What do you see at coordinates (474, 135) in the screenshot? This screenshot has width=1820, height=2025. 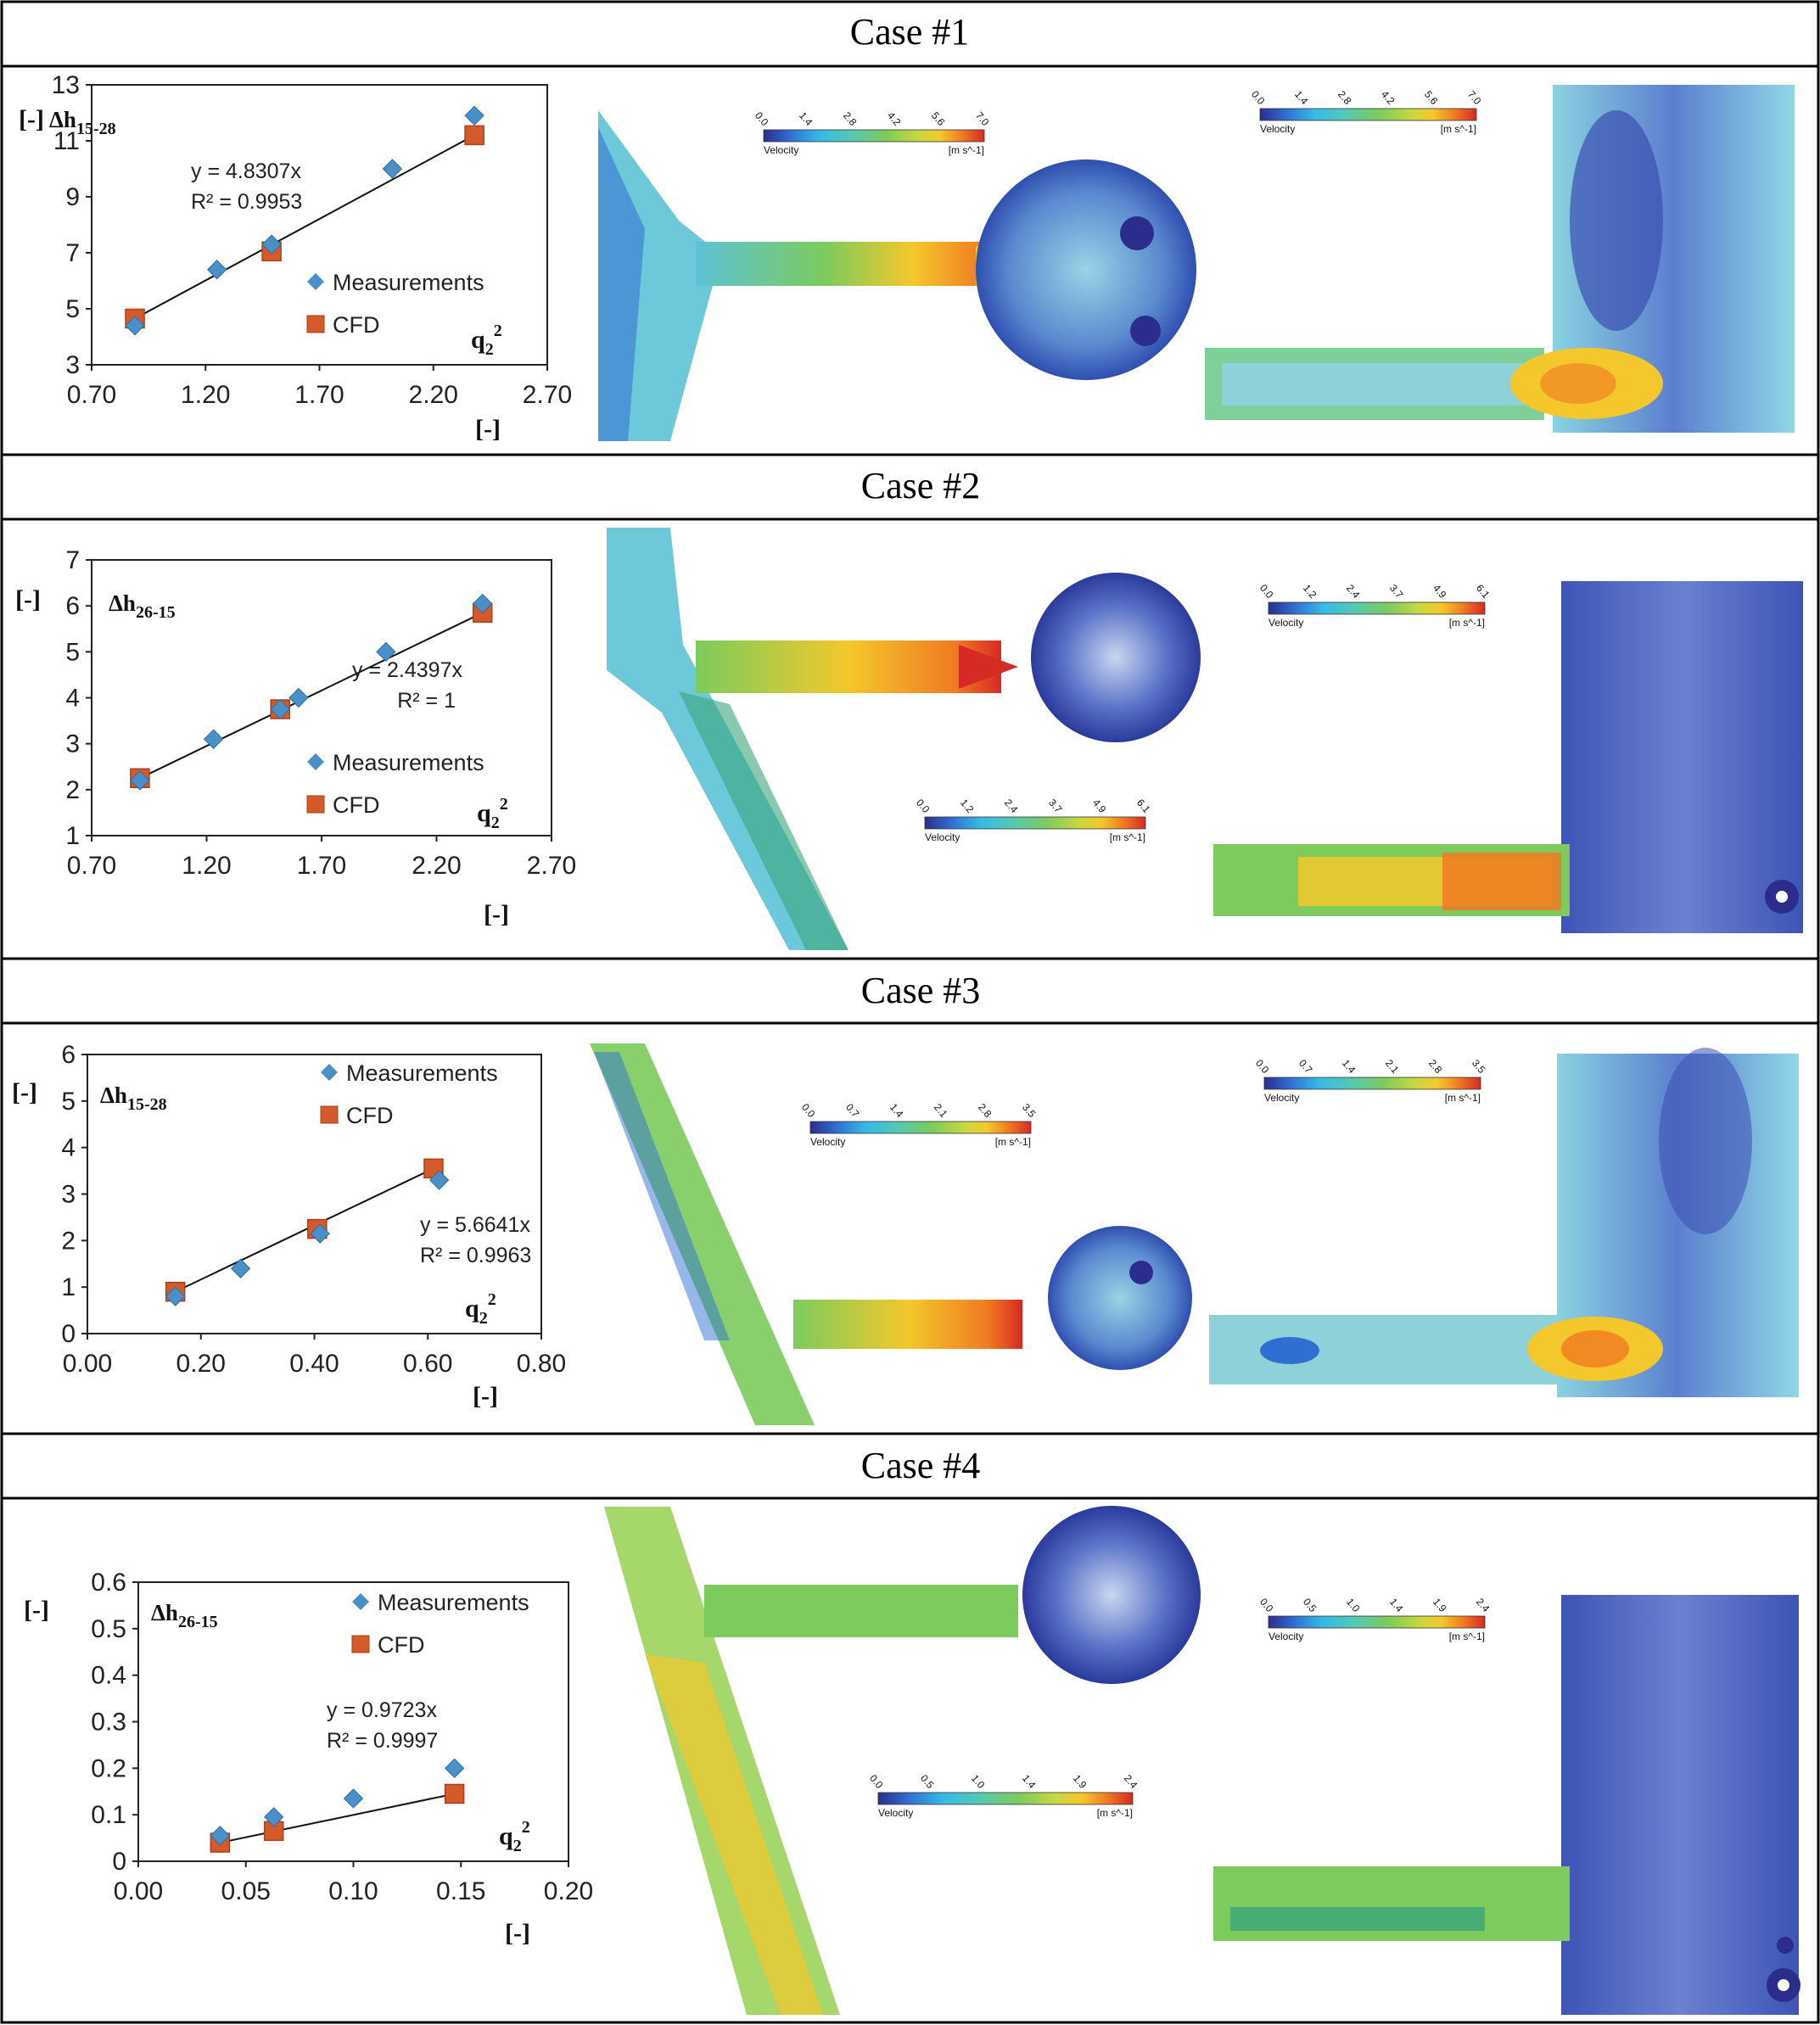 I see `cfd-point` at bounding box center [474, 135].